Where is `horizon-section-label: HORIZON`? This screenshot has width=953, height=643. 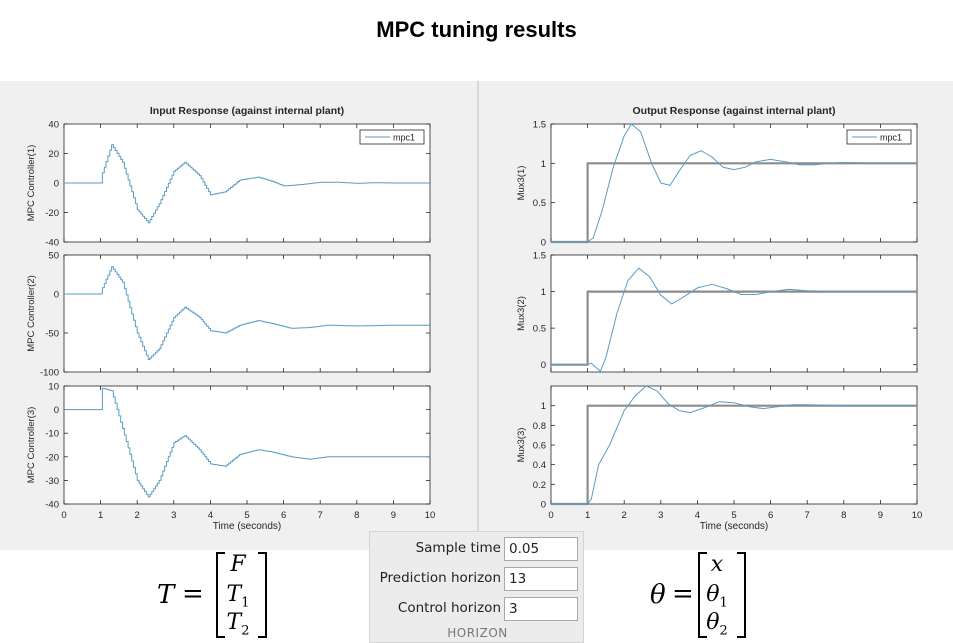 horizon-section-label: HORIZON is located at coordinates (477, 633).